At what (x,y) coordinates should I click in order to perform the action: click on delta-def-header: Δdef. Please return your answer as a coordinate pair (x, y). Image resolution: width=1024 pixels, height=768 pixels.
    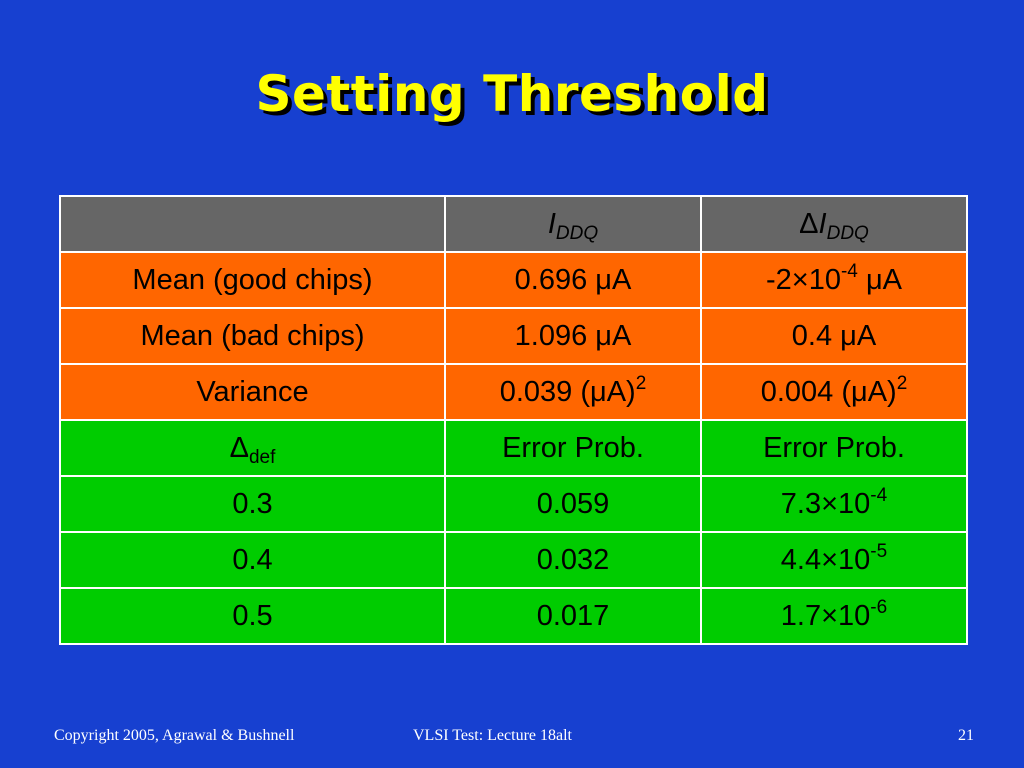
    Looking at the image, I should click on (252, 448).